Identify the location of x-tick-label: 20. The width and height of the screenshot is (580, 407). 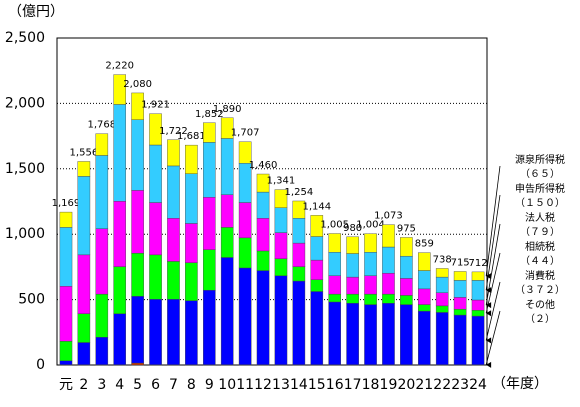
(406, 385).